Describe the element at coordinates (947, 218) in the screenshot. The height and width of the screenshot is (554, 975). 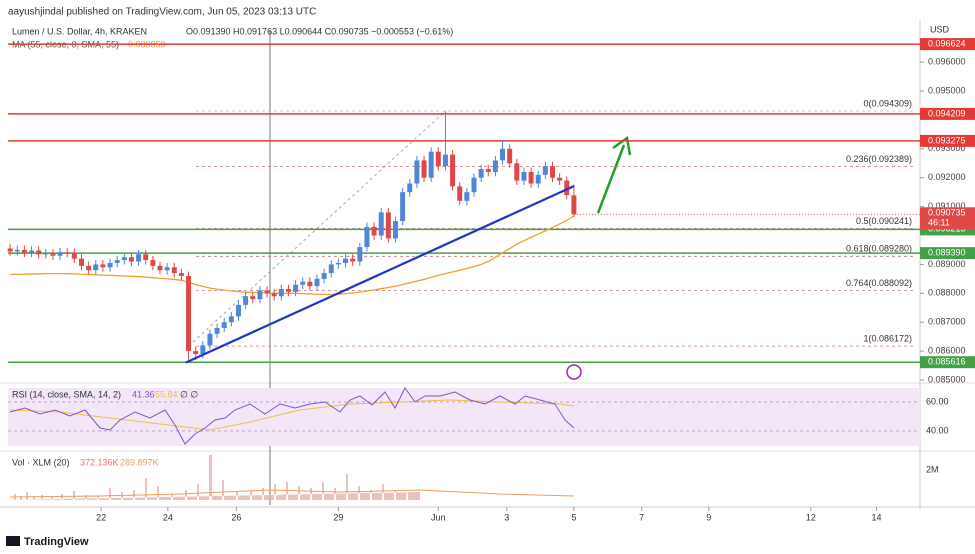
I see `last-price-tag` at that location.